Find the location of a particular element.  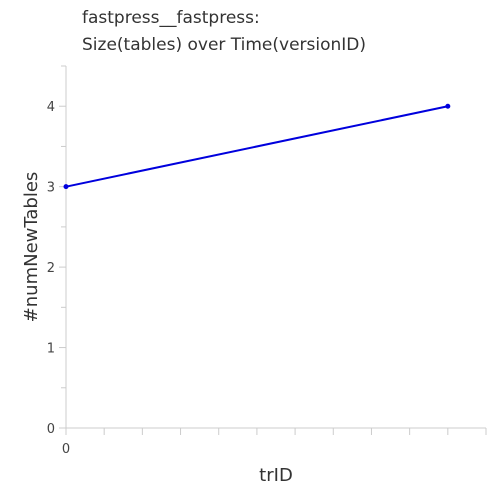

y-tick-label: 2 is located at coordinates (51, 268).